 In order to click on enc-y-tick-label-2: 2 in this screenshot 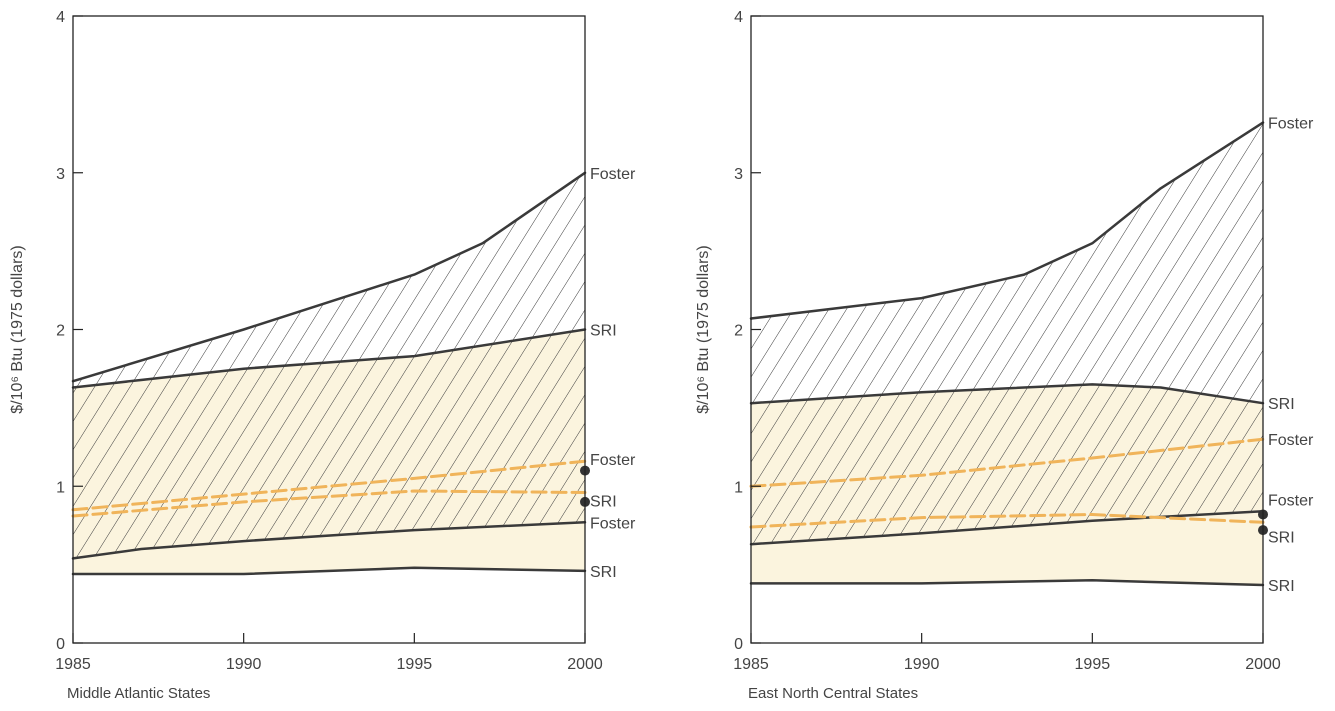, I will do `click(738, 331)`.